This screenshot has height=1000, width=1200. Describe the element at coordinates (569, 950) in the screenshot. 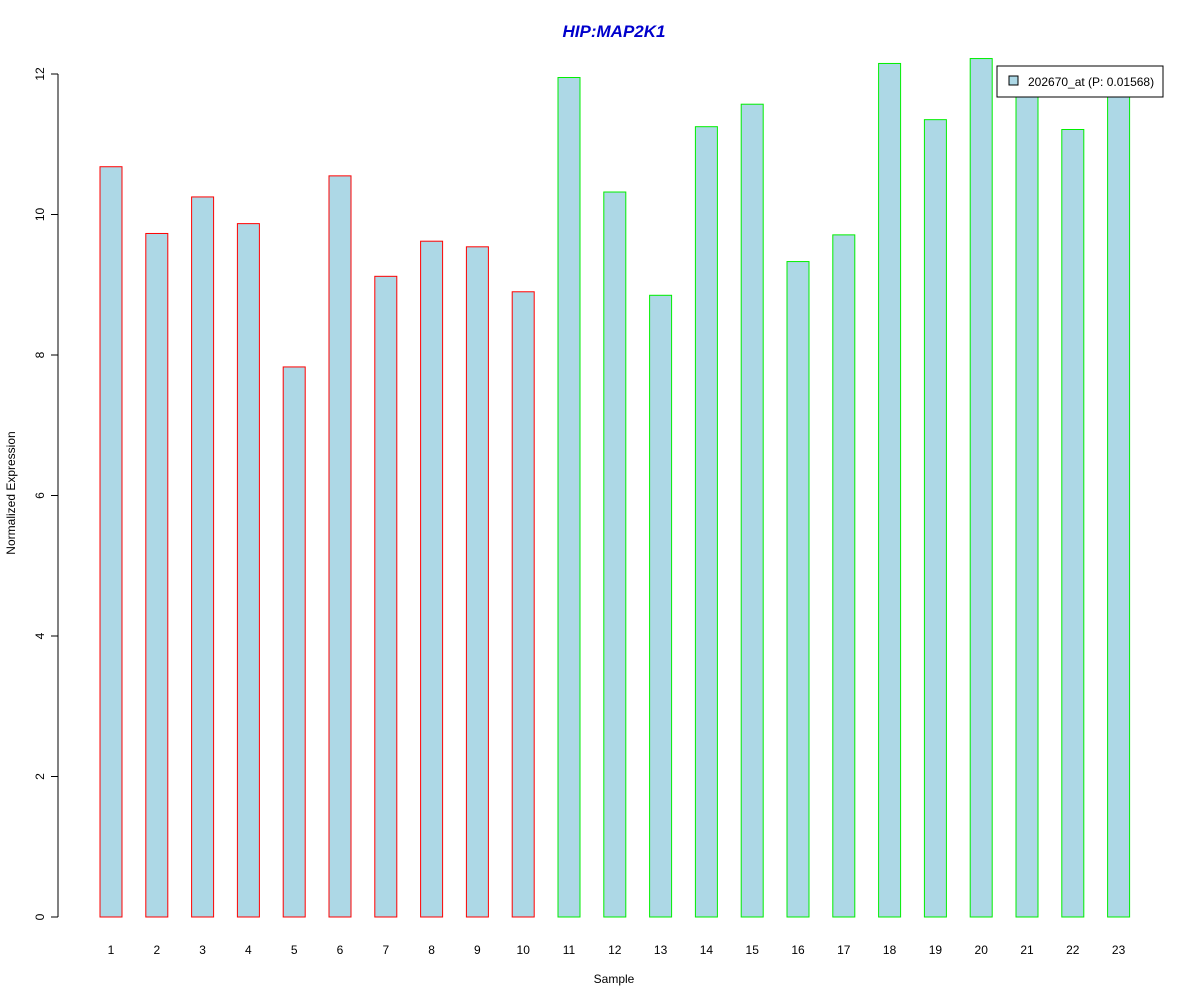

I see `x-tick-label: 11` at that location.